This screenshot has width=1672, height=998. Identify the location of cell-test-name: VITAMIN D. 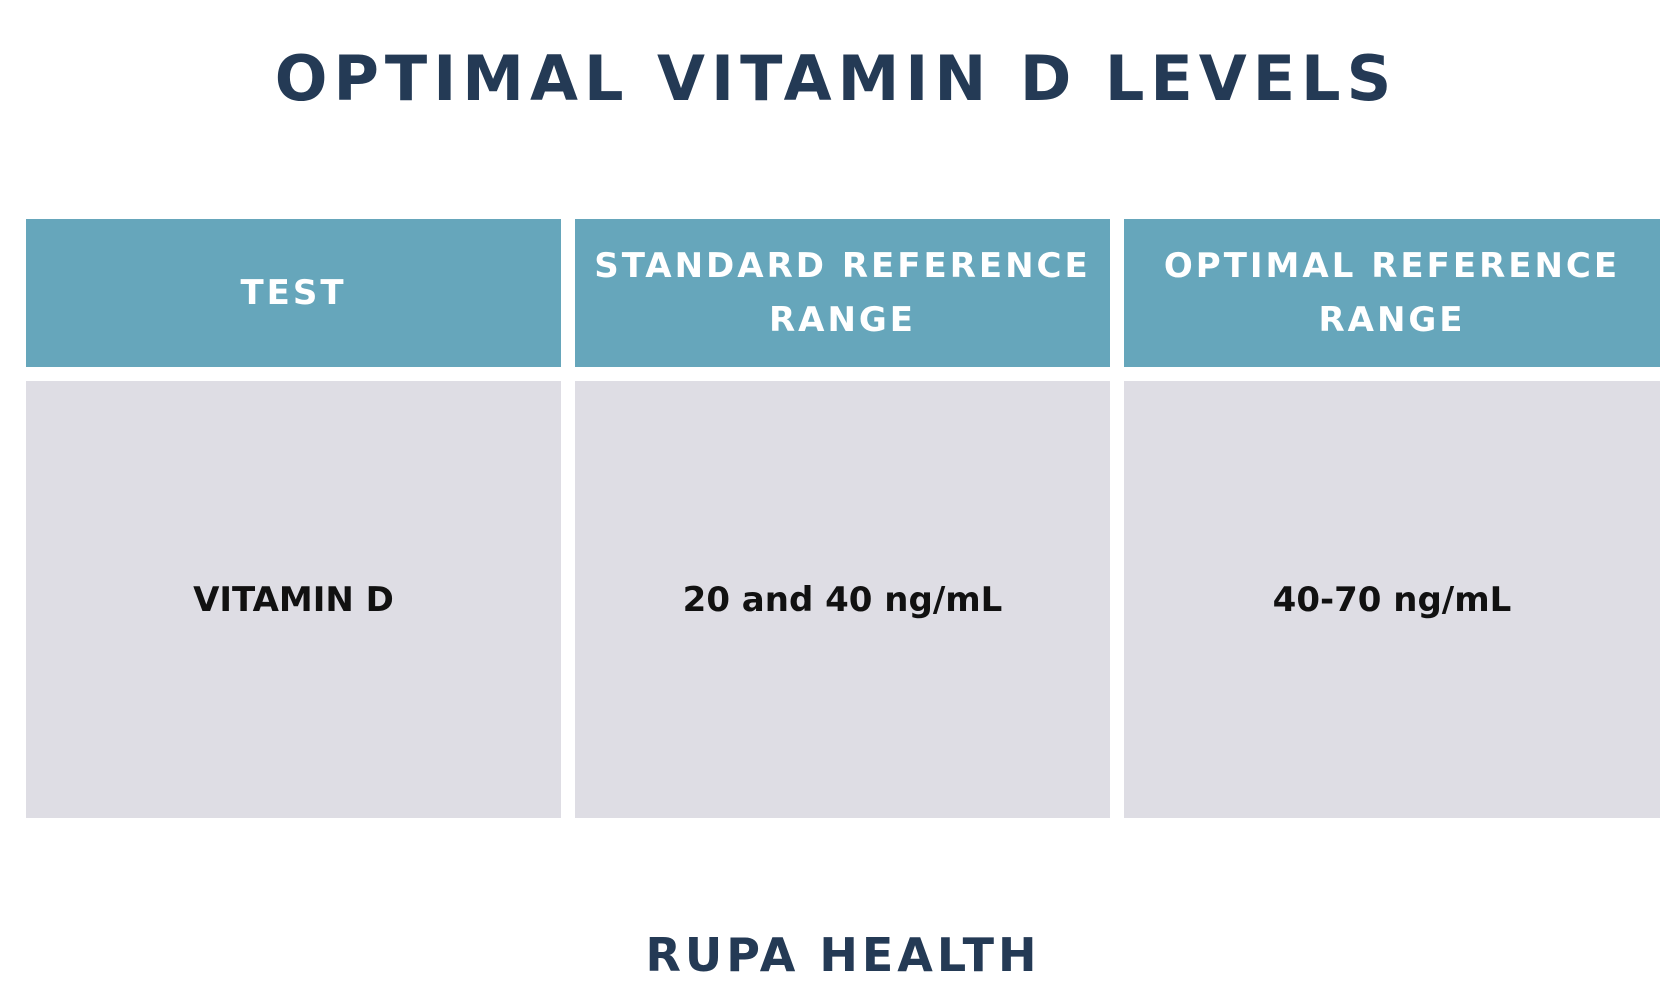
(293, 599).